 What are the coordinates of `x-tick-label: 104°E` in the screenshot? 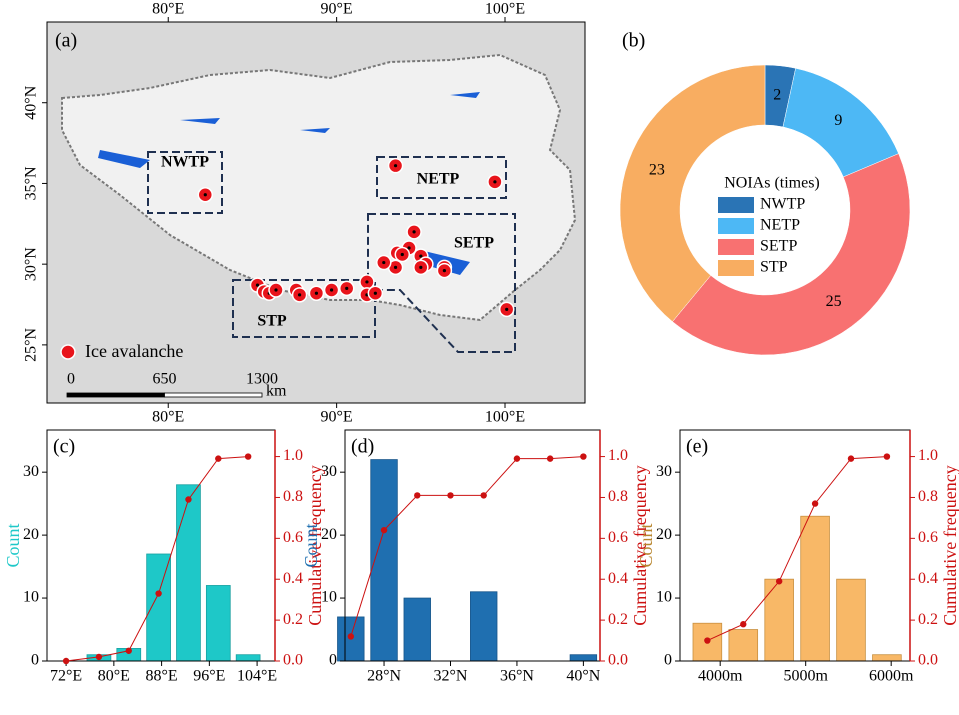 It's located at (257, 676).